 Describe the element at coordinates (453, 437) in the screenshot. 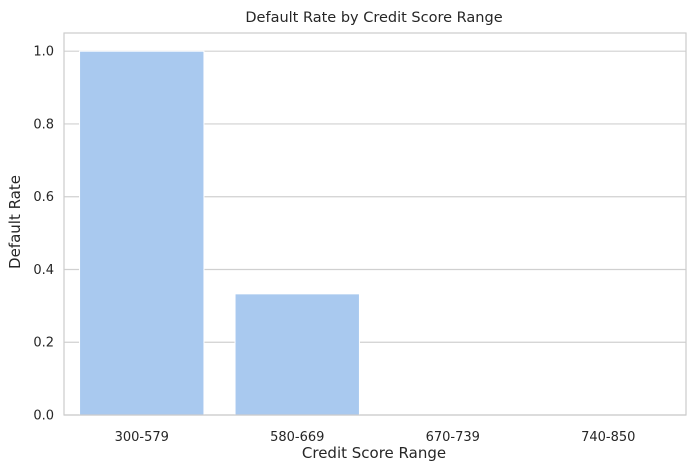

I see `x-tick-label: 670-739` at that location.